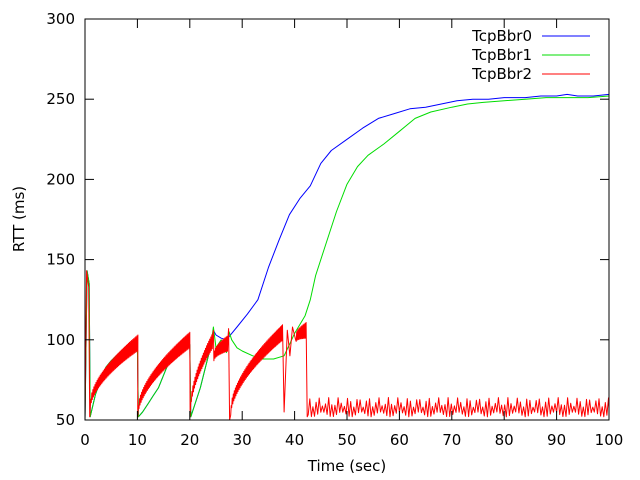 The height and width of the screenshot is (480, 640). Describe the element at coordinates (60, 179) in the screenshot. I see `y-tick-label: 200` at that location.